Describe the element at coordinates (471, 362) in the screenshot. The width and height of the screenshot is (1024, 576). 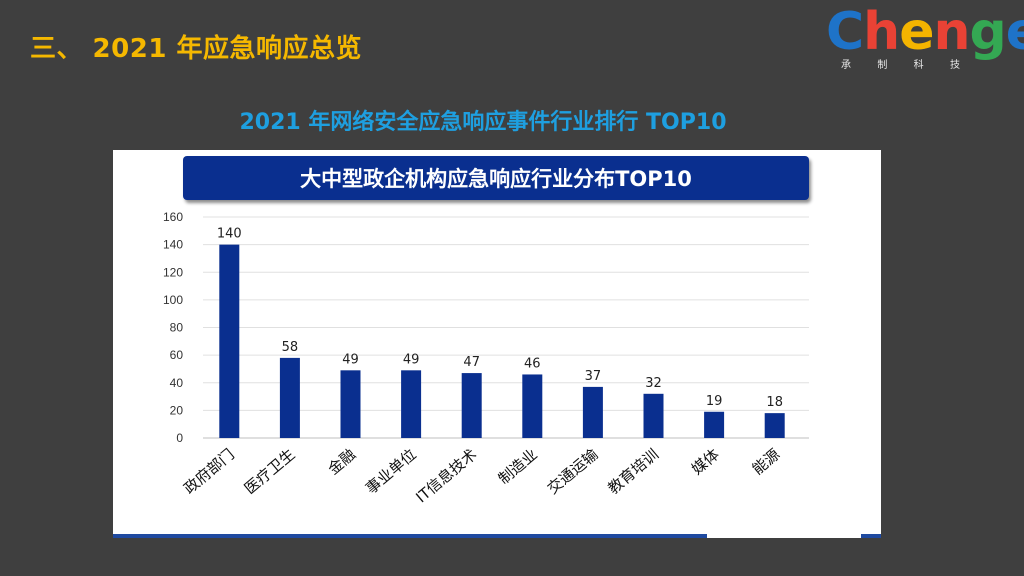
I see `data-label: 47` at that location.